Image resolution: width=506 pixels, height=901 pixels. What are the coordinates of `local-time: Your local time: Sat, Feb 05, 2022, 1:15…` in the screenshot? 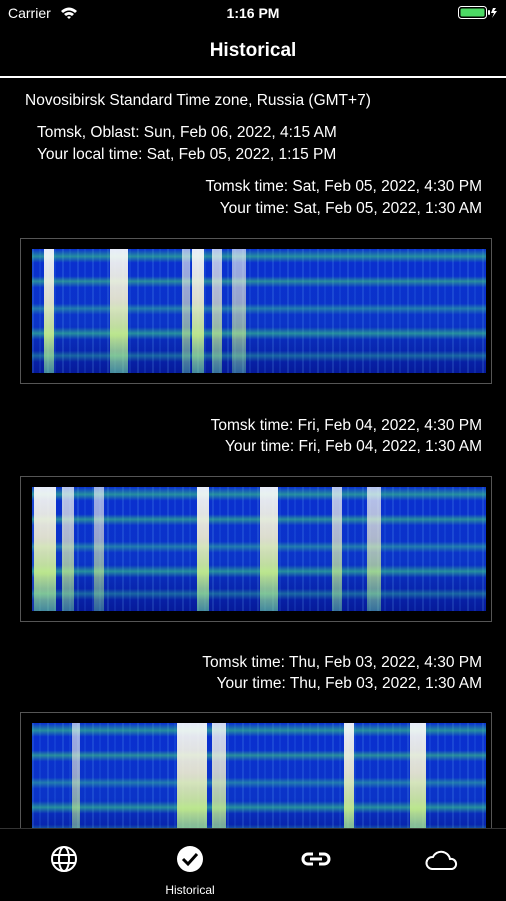 It's located at (187, 154).